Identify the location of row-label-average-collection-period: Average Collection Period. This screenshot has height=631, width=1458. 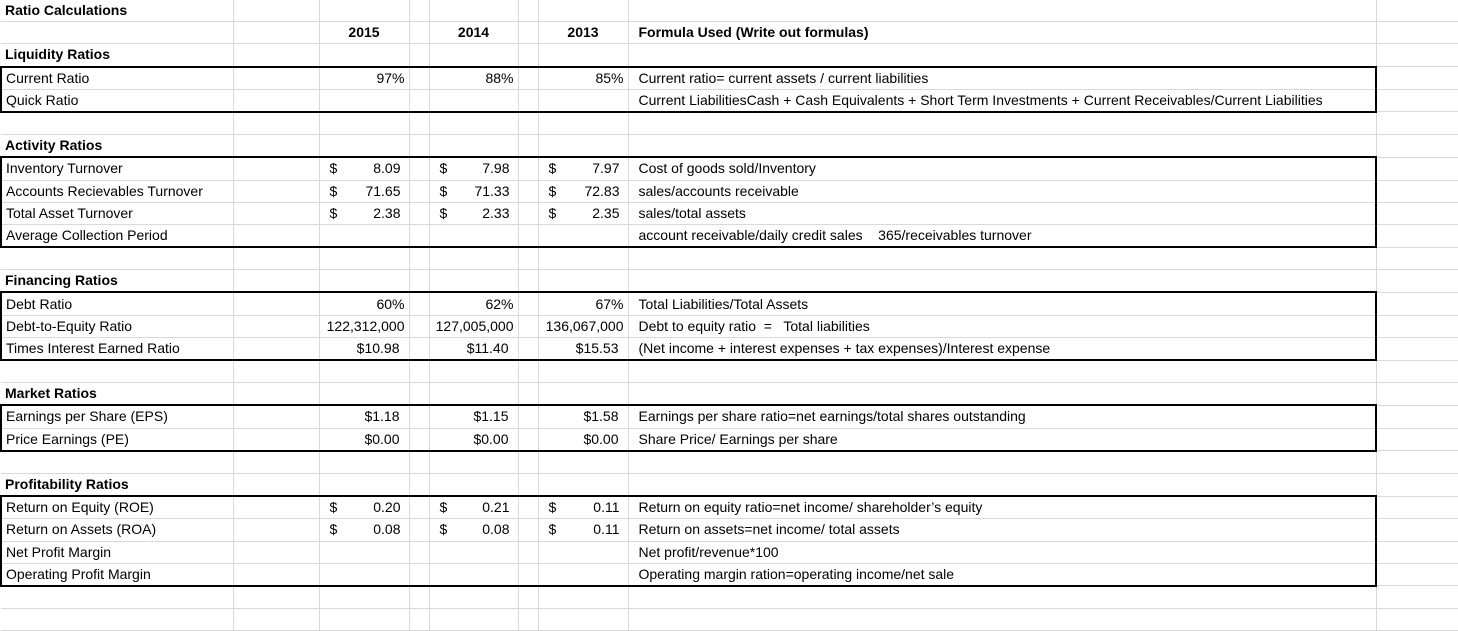
(117, 236).